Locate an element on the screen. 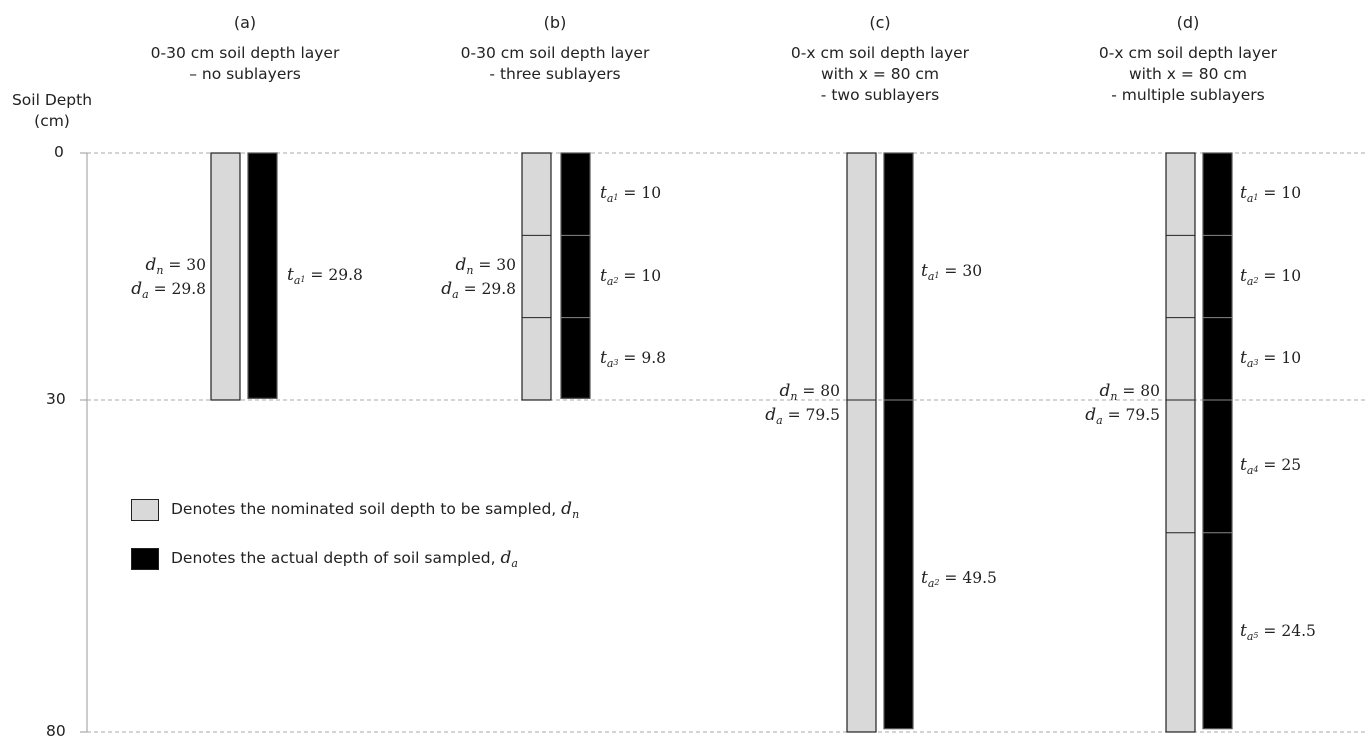 This screenshot has height=740, width=1372. col-b-nominal-bar is located at coordinates (536, 276).